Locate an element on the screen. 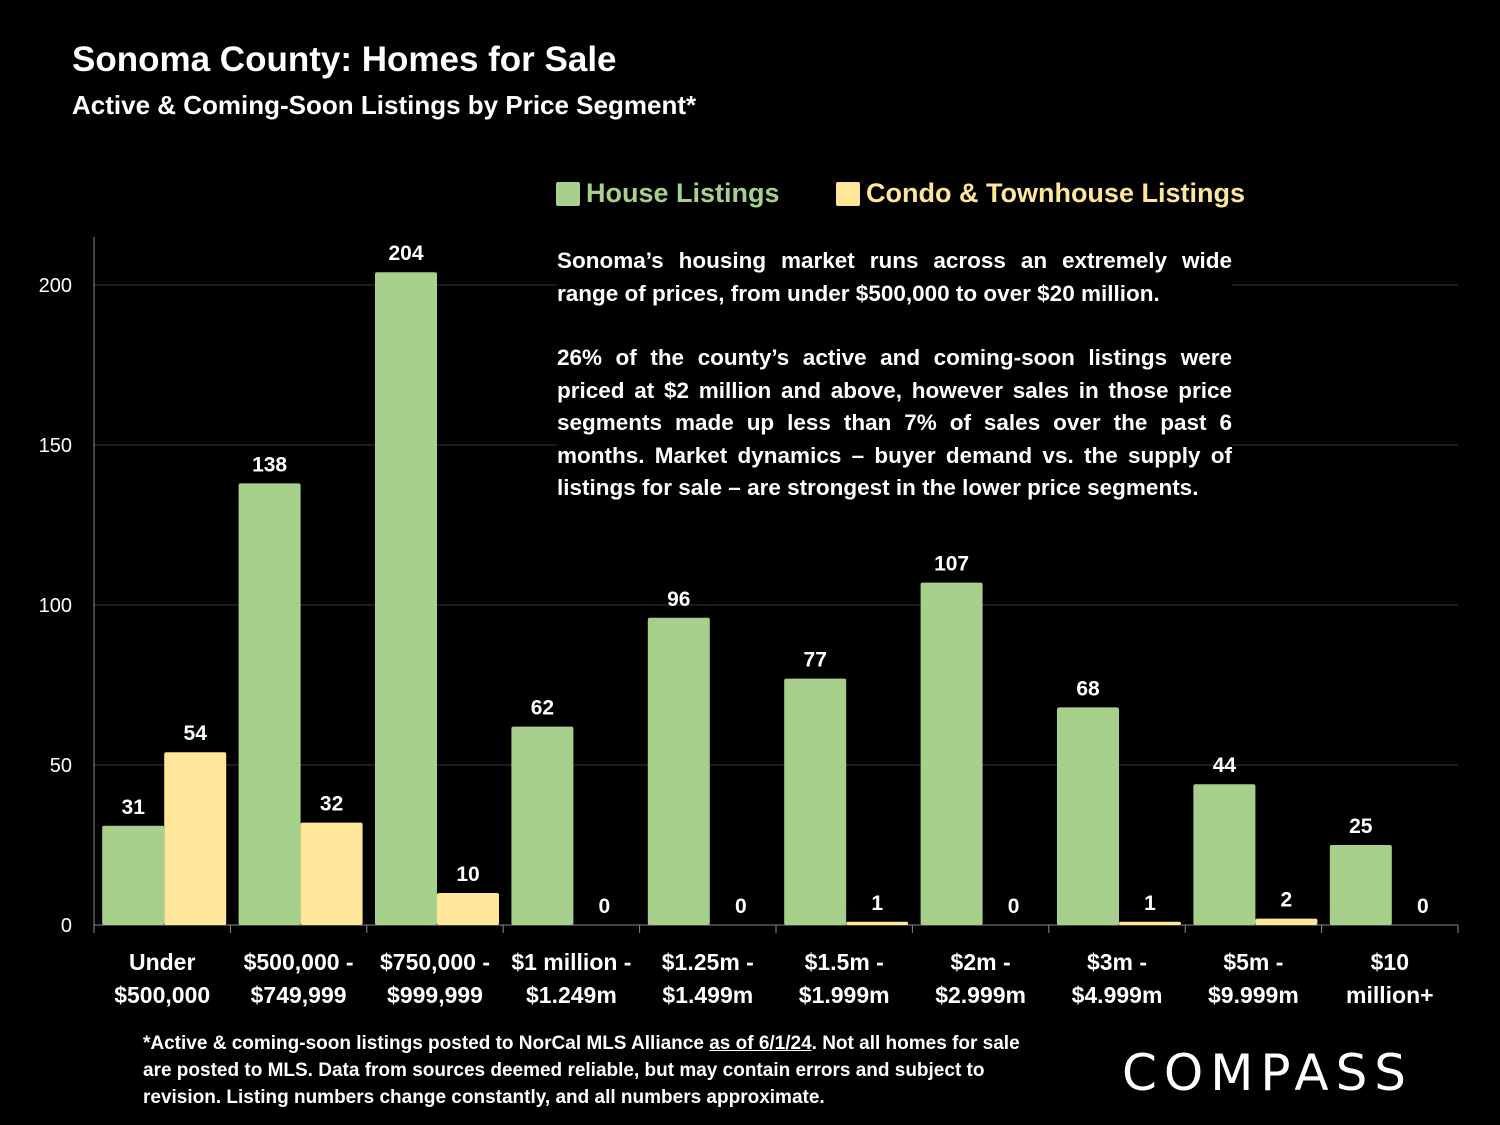 This screenshot has height=1125, width=1500. data-label-condo-5: 1 is located at coordinates (877, 903).